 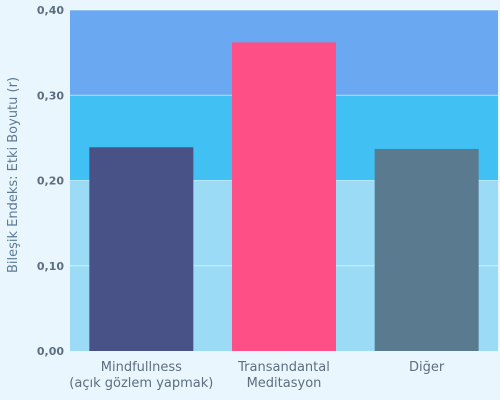 I want to click on y-tick-label-0: 0,00, so click(x=50, y=351).